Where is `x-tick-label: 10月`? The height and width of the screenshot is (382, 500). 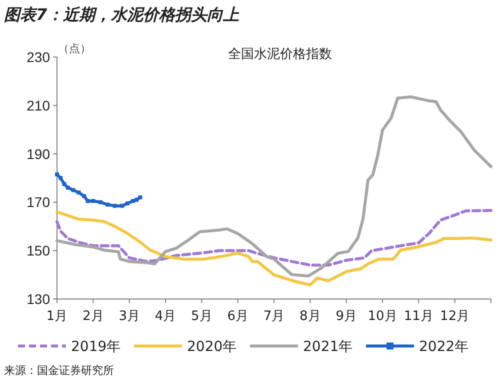 x-tick-label: 10月 is located at coordinates (383, 316).